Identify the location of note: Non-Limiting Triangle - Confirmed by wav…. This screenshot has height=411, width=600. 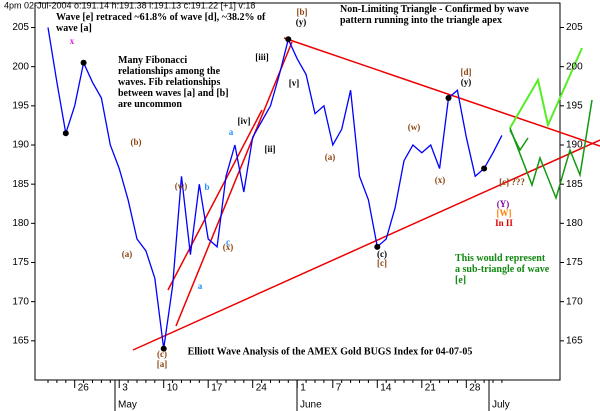
(434, 15).